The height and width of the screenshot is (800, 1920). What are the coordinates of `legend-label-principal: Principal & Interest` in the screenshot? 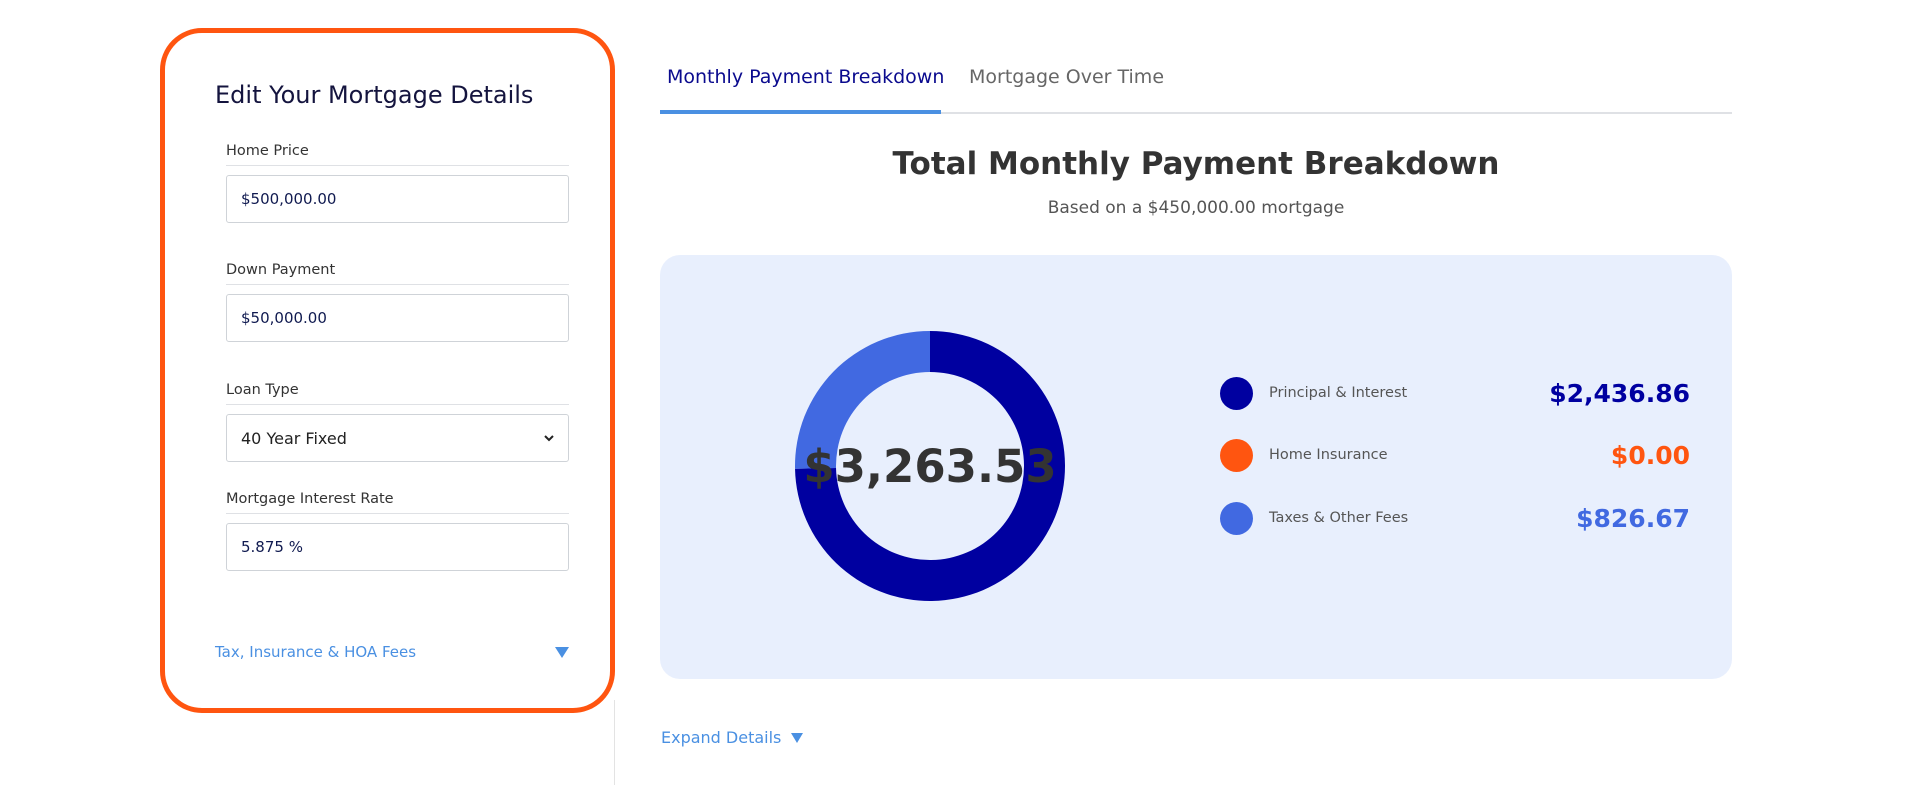 It's located at (1338, 393).